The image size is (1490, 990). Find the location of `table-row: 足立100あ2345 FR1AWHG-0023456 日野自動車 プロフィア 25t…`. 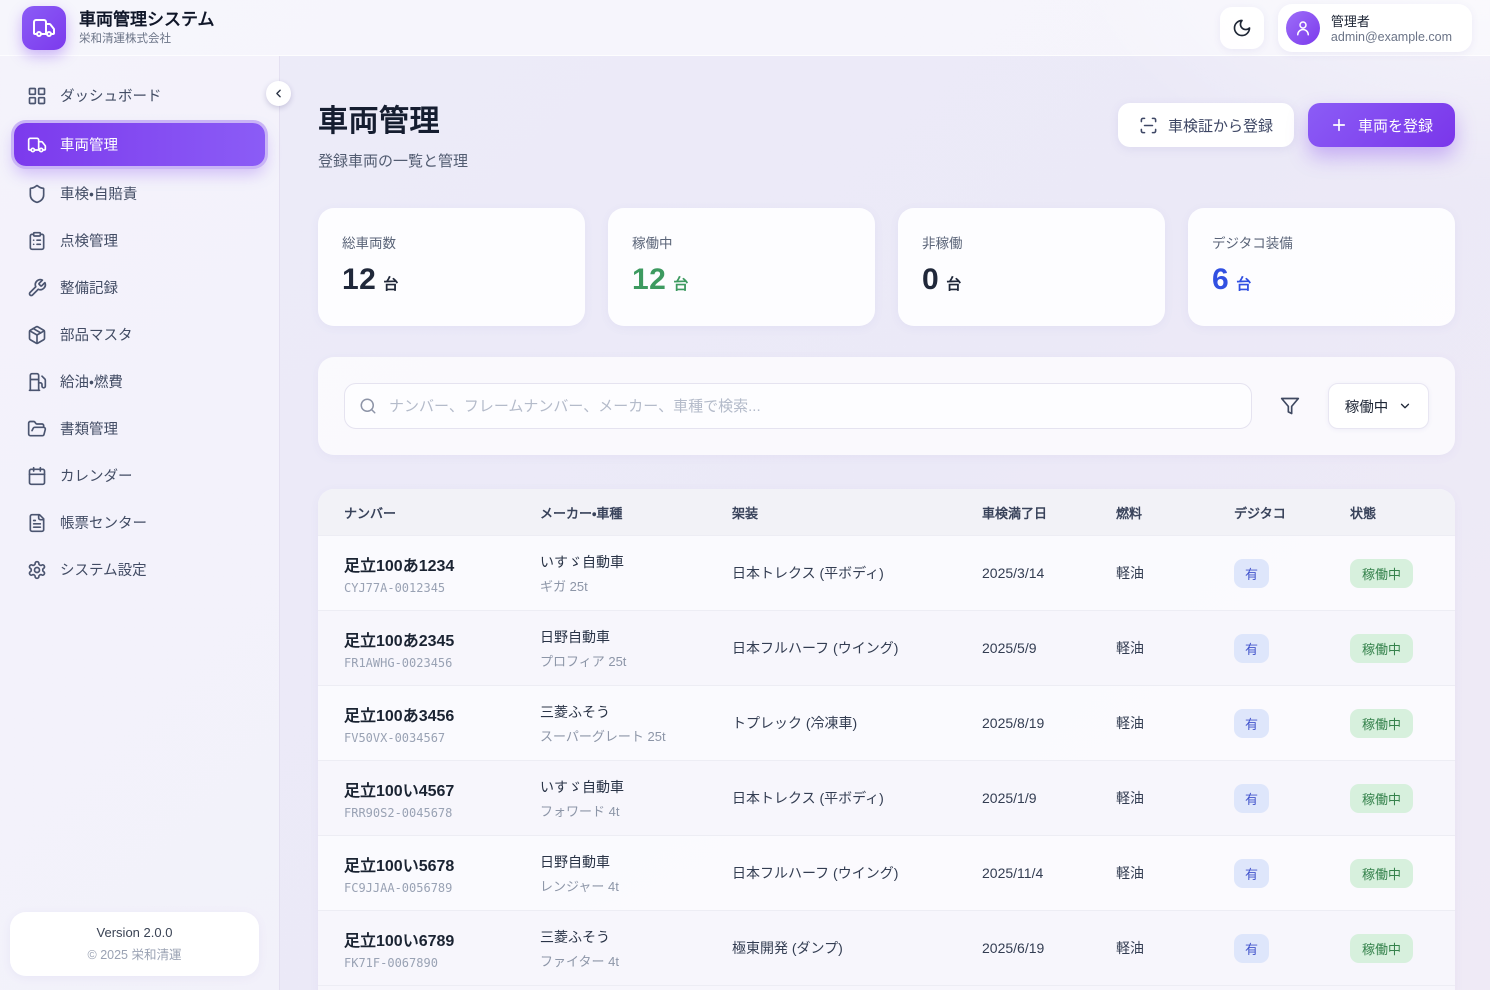

table-row: 足立100あ2345 FR1AWHG-0023456 日野自動車 プロフィア 25t… is located at coordinates (886, 647).